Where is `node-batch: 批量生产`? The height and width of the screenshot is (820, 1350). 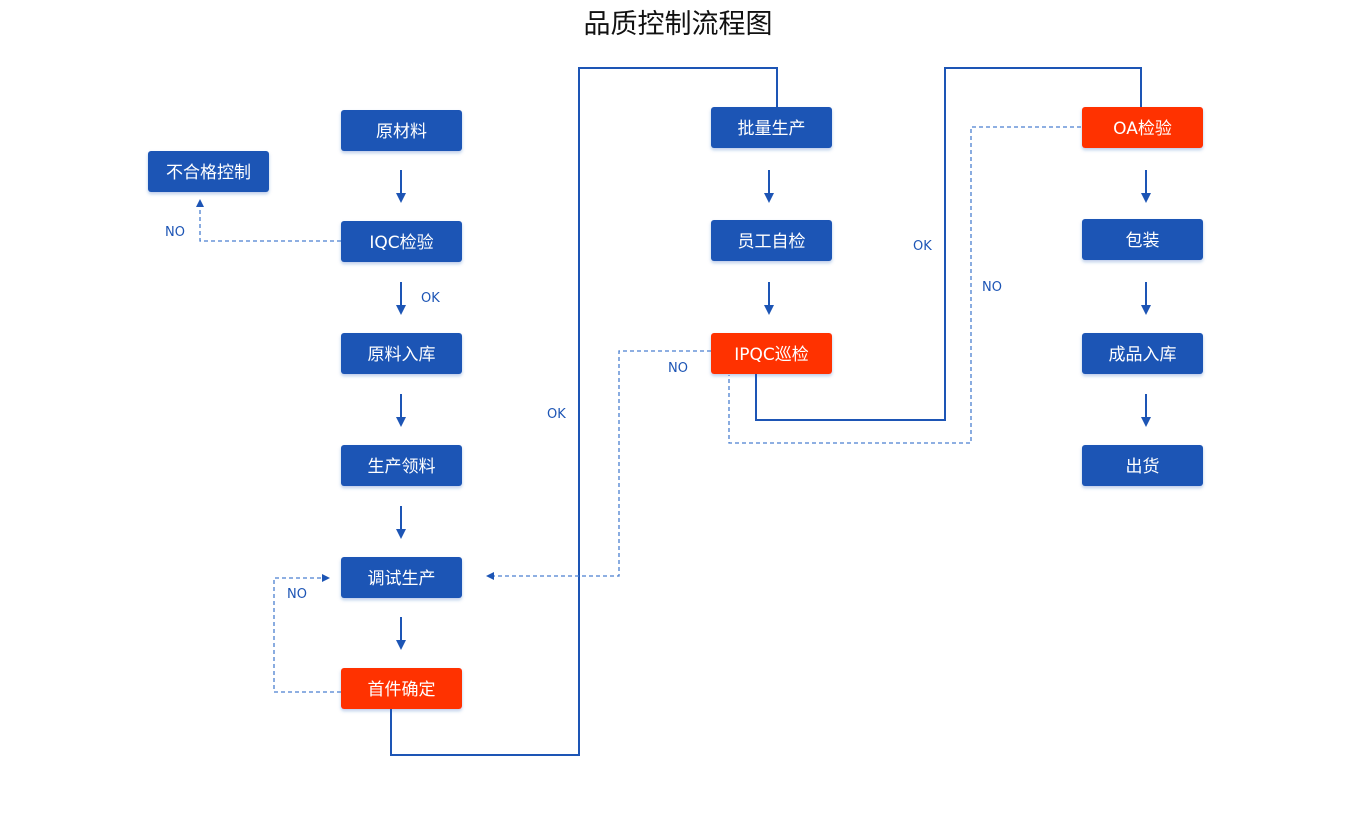
node-batch: 批量生产 is located at coordinates (771, 127).